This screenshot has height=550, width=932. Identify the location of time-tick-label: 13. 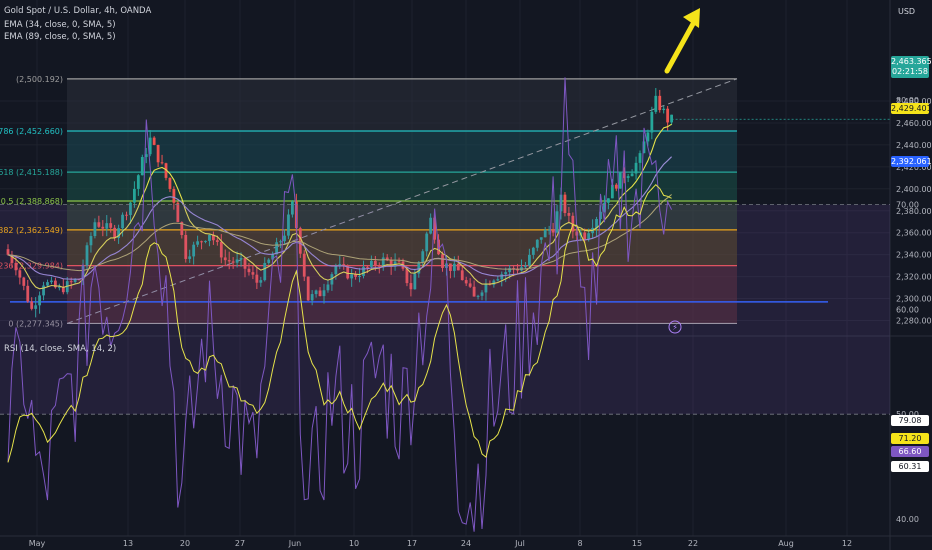
(128, 543).